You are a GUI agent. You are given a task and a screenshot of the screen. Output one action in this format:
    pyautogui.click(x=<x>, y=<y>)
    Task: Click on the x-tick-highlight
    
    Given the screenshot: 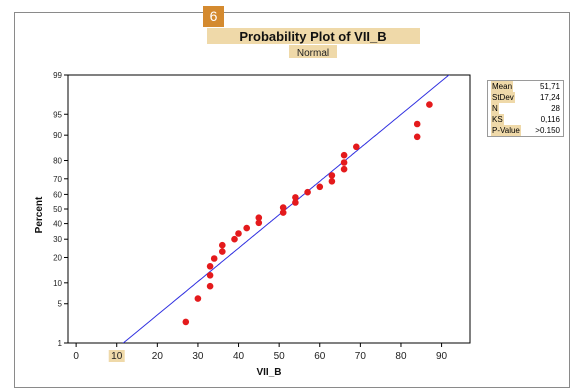 What is the action you would take?
    pyautogui.click(x=116, y=356)
    